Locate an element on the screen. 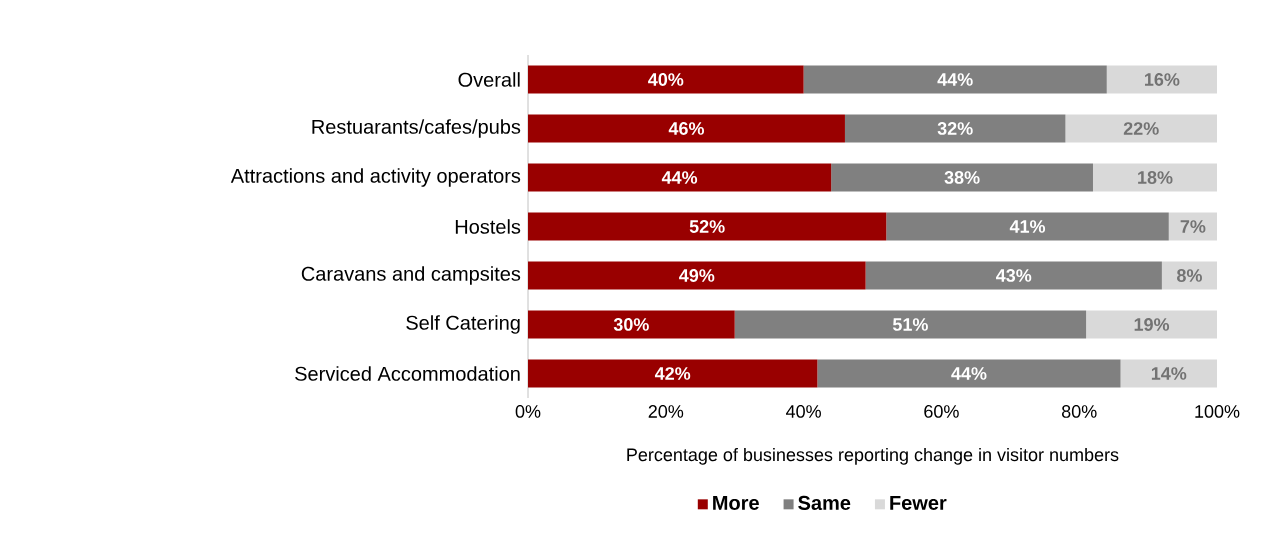 Image resolution: width=1285 pixels, height=536 pixels. y-tick-label: Self Catering is located at coordinates (463, 324).